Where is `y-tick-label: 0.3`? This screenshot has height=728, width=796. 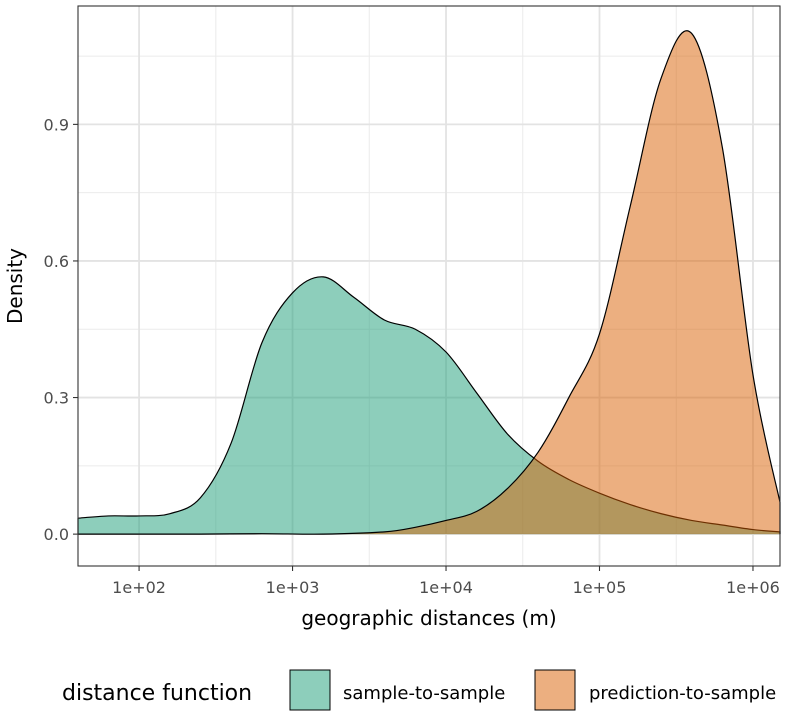
y-tick-label: 0.3 is located at coordinates (56, 398).